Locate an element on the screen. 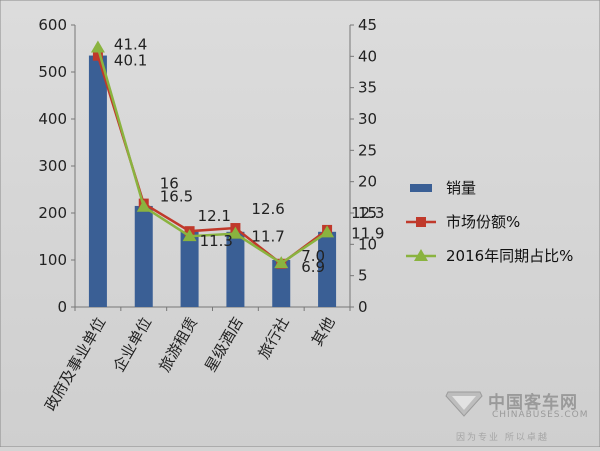 The image size is (600, 451). data-label-market-share: 40.1 is located at coordinates (130, 61).